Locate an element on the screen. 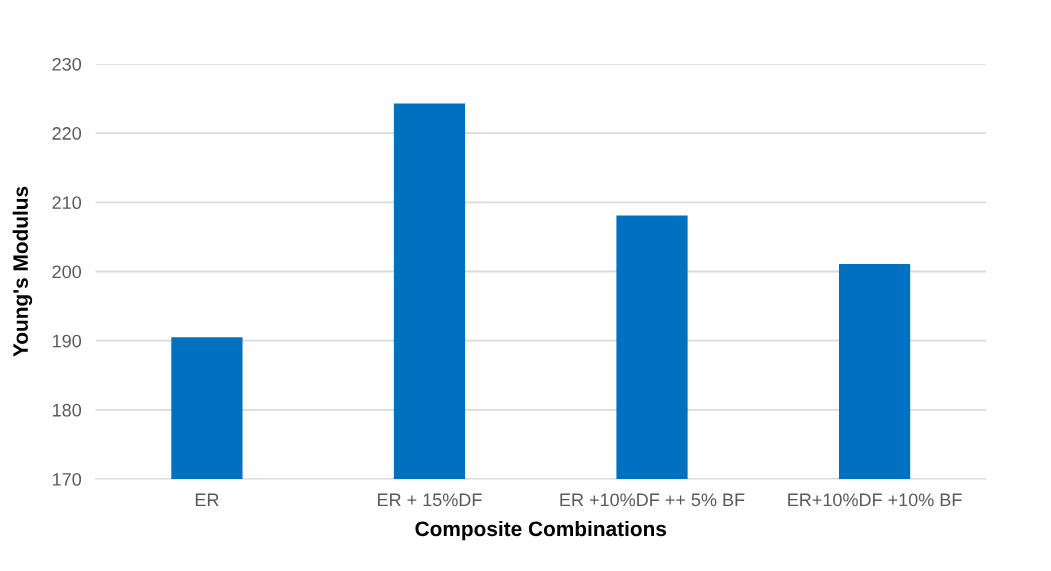 Image resolution: width=1051 pixels, height=571 pixels. x-tick-label: ER +10%DF ++ 5% BF is located at coordinates (652, 500).